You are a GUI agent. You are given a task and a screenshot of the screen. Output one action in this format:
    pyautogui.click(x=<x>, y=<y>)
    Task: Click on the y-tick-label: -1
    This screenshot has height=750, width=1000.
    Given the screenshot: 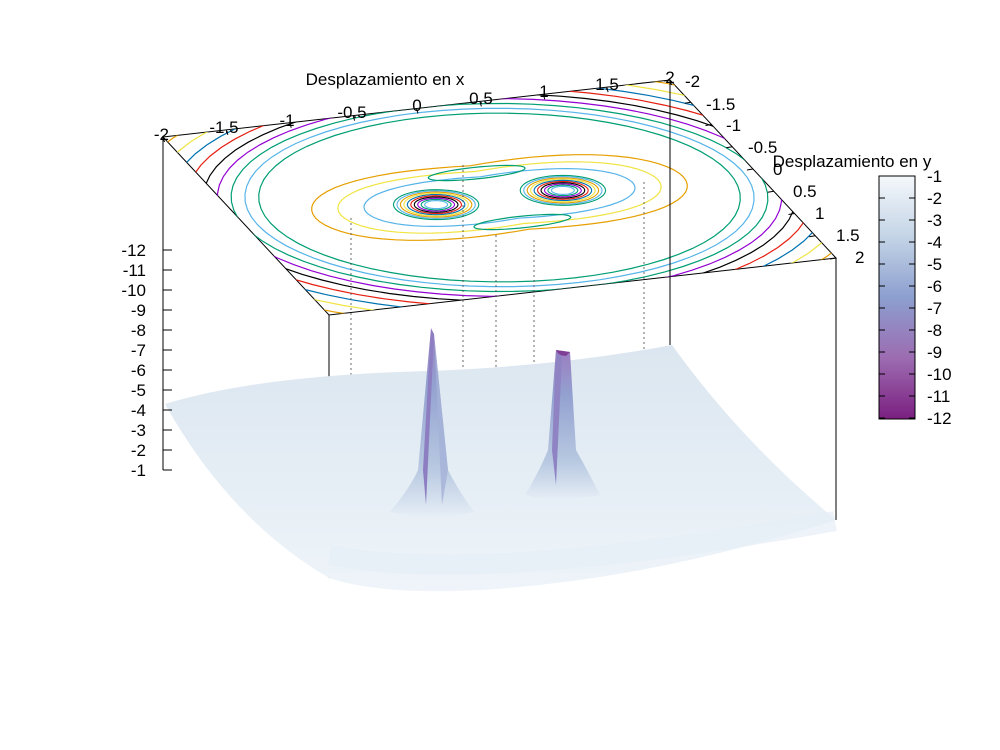 What is the action you would take?
    pyautogui.click(x=733, y=125)
    